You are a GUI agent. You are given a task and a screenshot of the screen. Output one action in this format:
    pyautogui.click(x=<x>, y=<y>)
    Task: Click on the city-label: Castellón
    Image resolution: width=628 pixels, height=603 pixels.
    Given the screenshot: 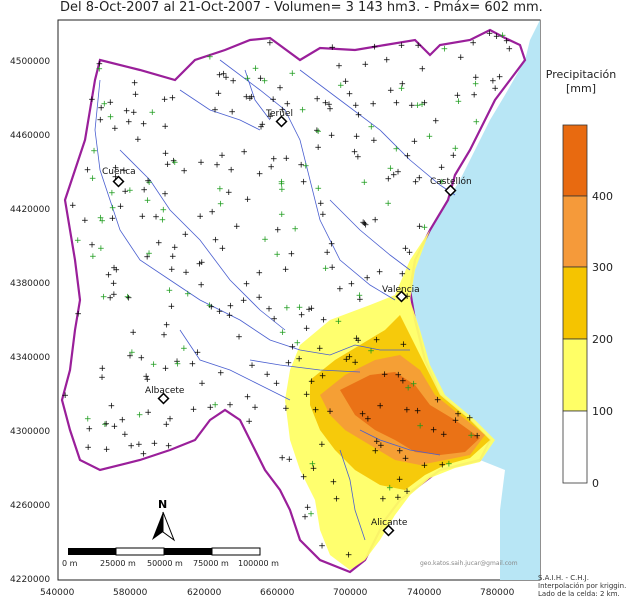 What is the action you would take?
    pyautogui.click(x=451, y=181)
    